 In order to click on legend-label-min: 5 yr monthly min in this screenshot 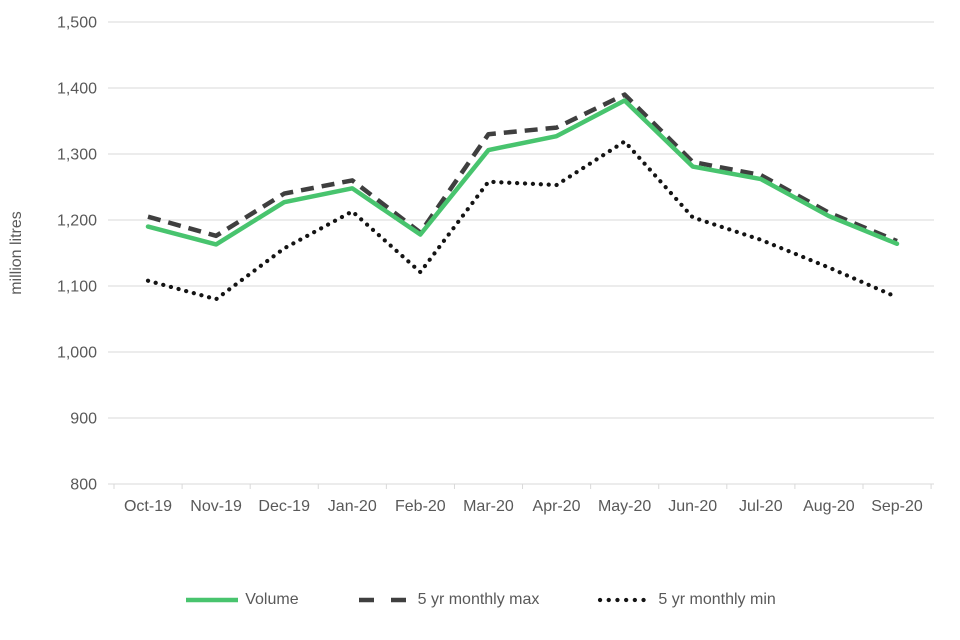, I will do `click(717, 599)`.